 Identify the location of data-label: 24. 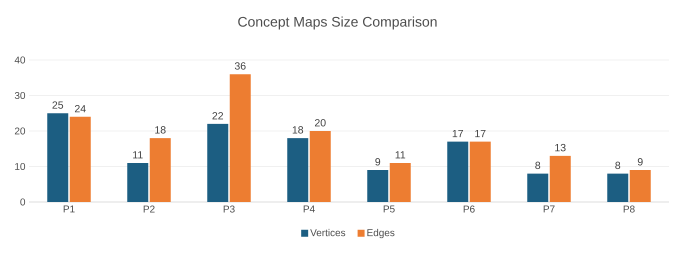
(80, 108).